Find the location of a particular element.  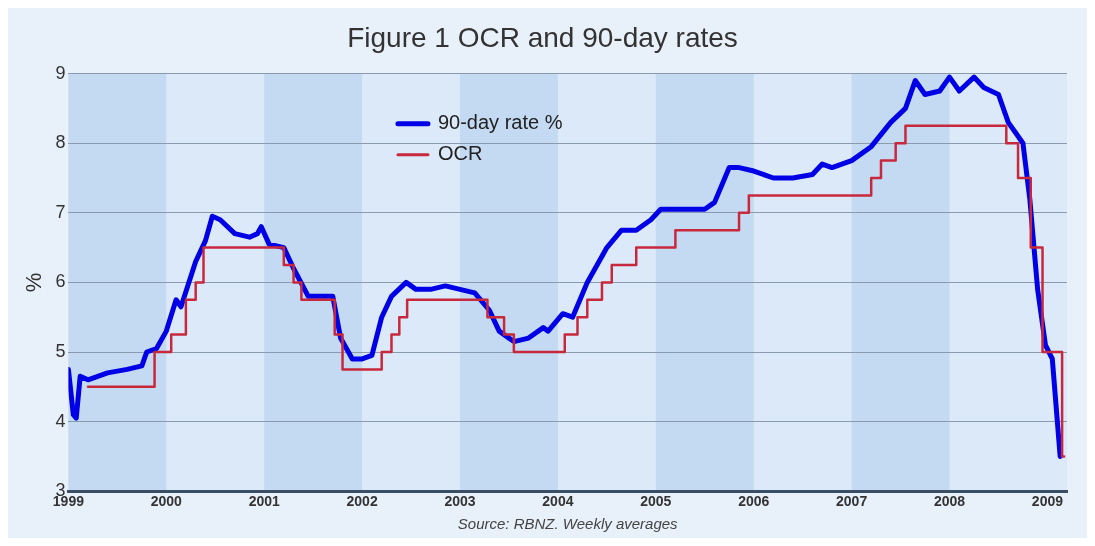

y-tick-label: 5 is located at coordinates (60, 350).